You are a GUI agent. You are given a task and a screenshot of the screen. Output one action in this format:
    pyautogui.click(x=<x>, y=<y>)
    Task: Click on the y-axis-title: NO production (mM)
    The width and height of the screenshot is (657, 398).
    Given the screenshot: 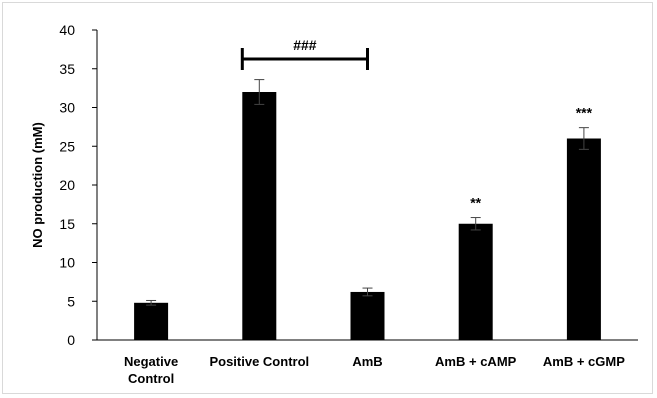 What is the action you would take?
    pyautogui.click(x=37, y=185)
    